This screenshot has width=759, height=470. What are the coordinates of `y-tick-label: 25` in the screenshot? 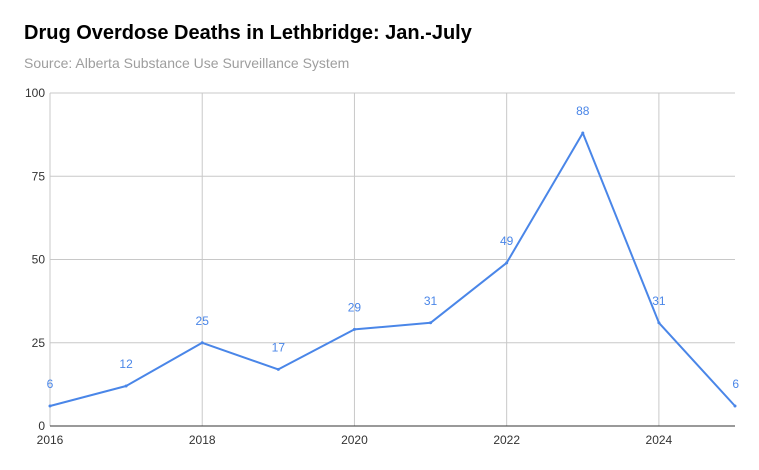 It's located at (39, 343).